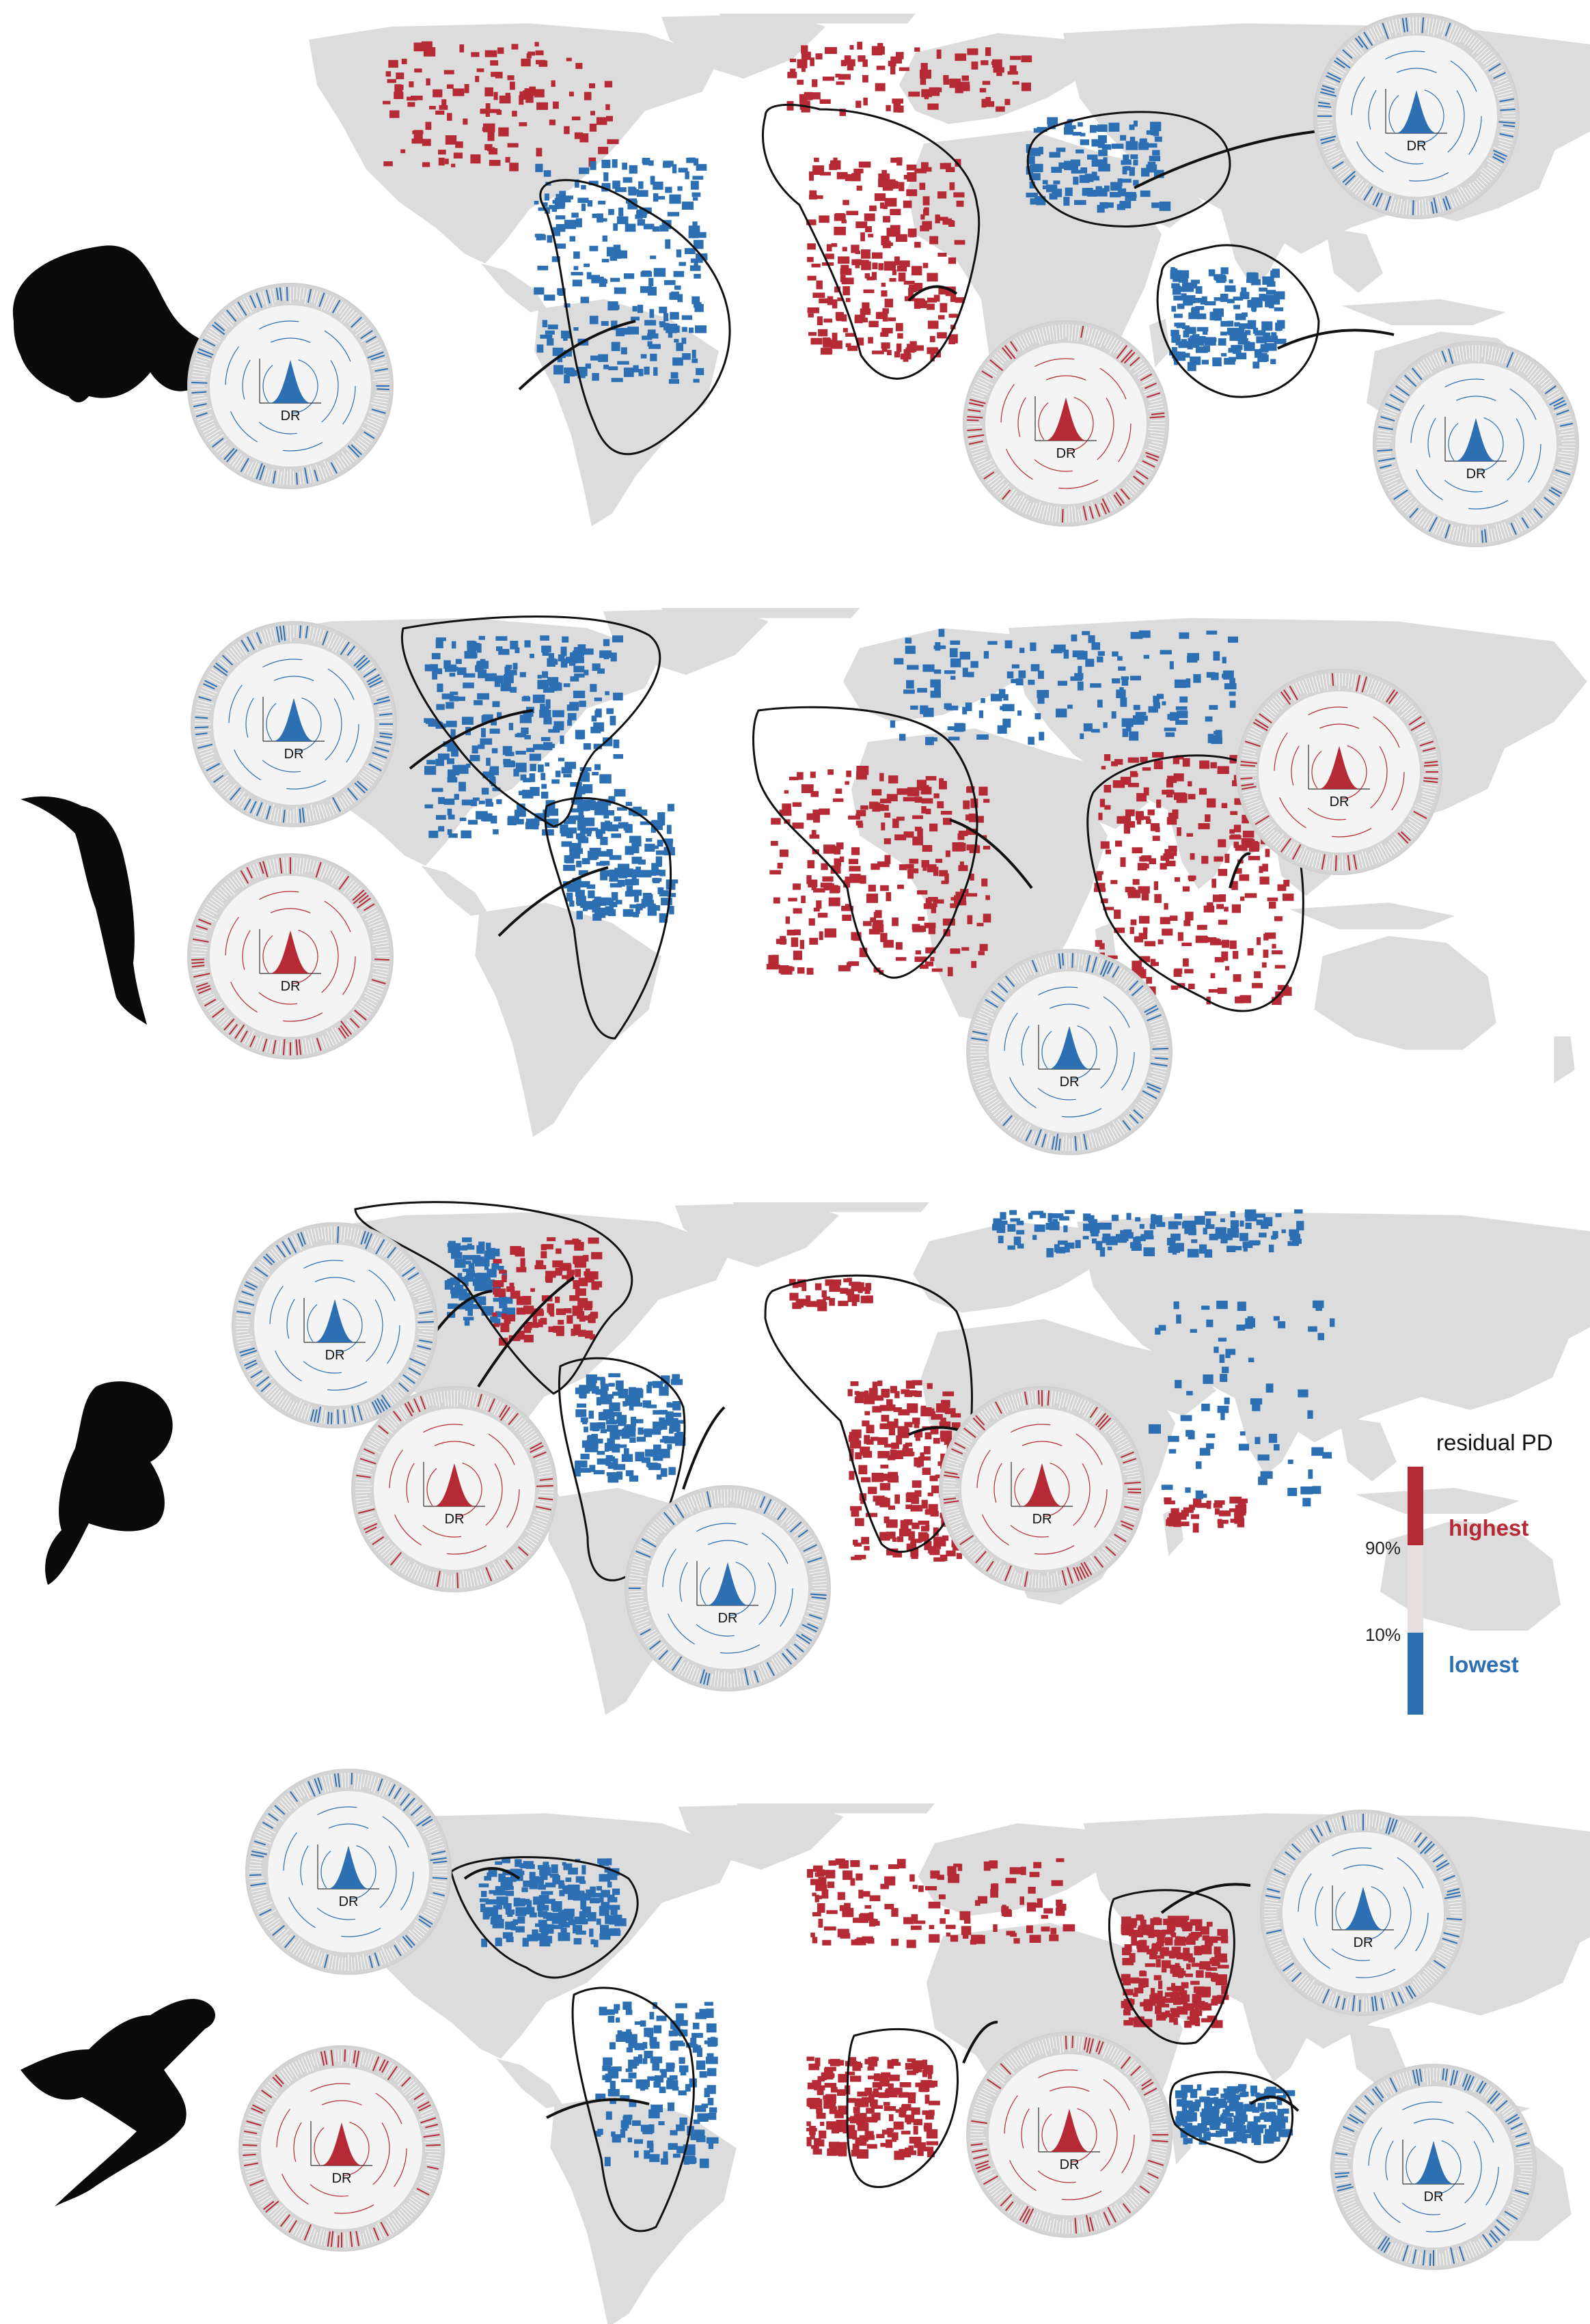 The image size is (1590, 2324). Describe the element at coordinates (1475, 444) in the screenshot. I see `tree-branch` at that location.